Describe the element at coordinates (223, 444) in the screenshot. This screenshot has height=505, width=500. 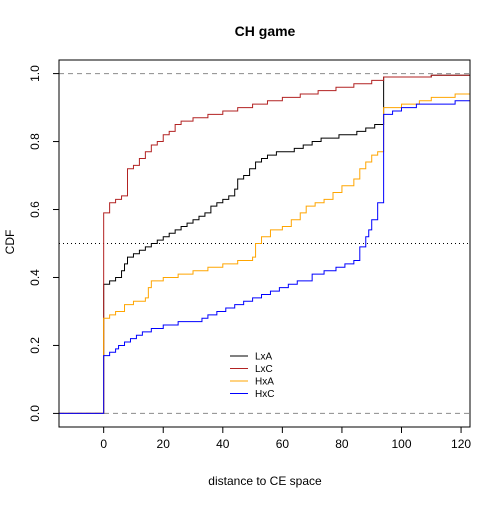
I see `x-tick-label: 40` at that location.